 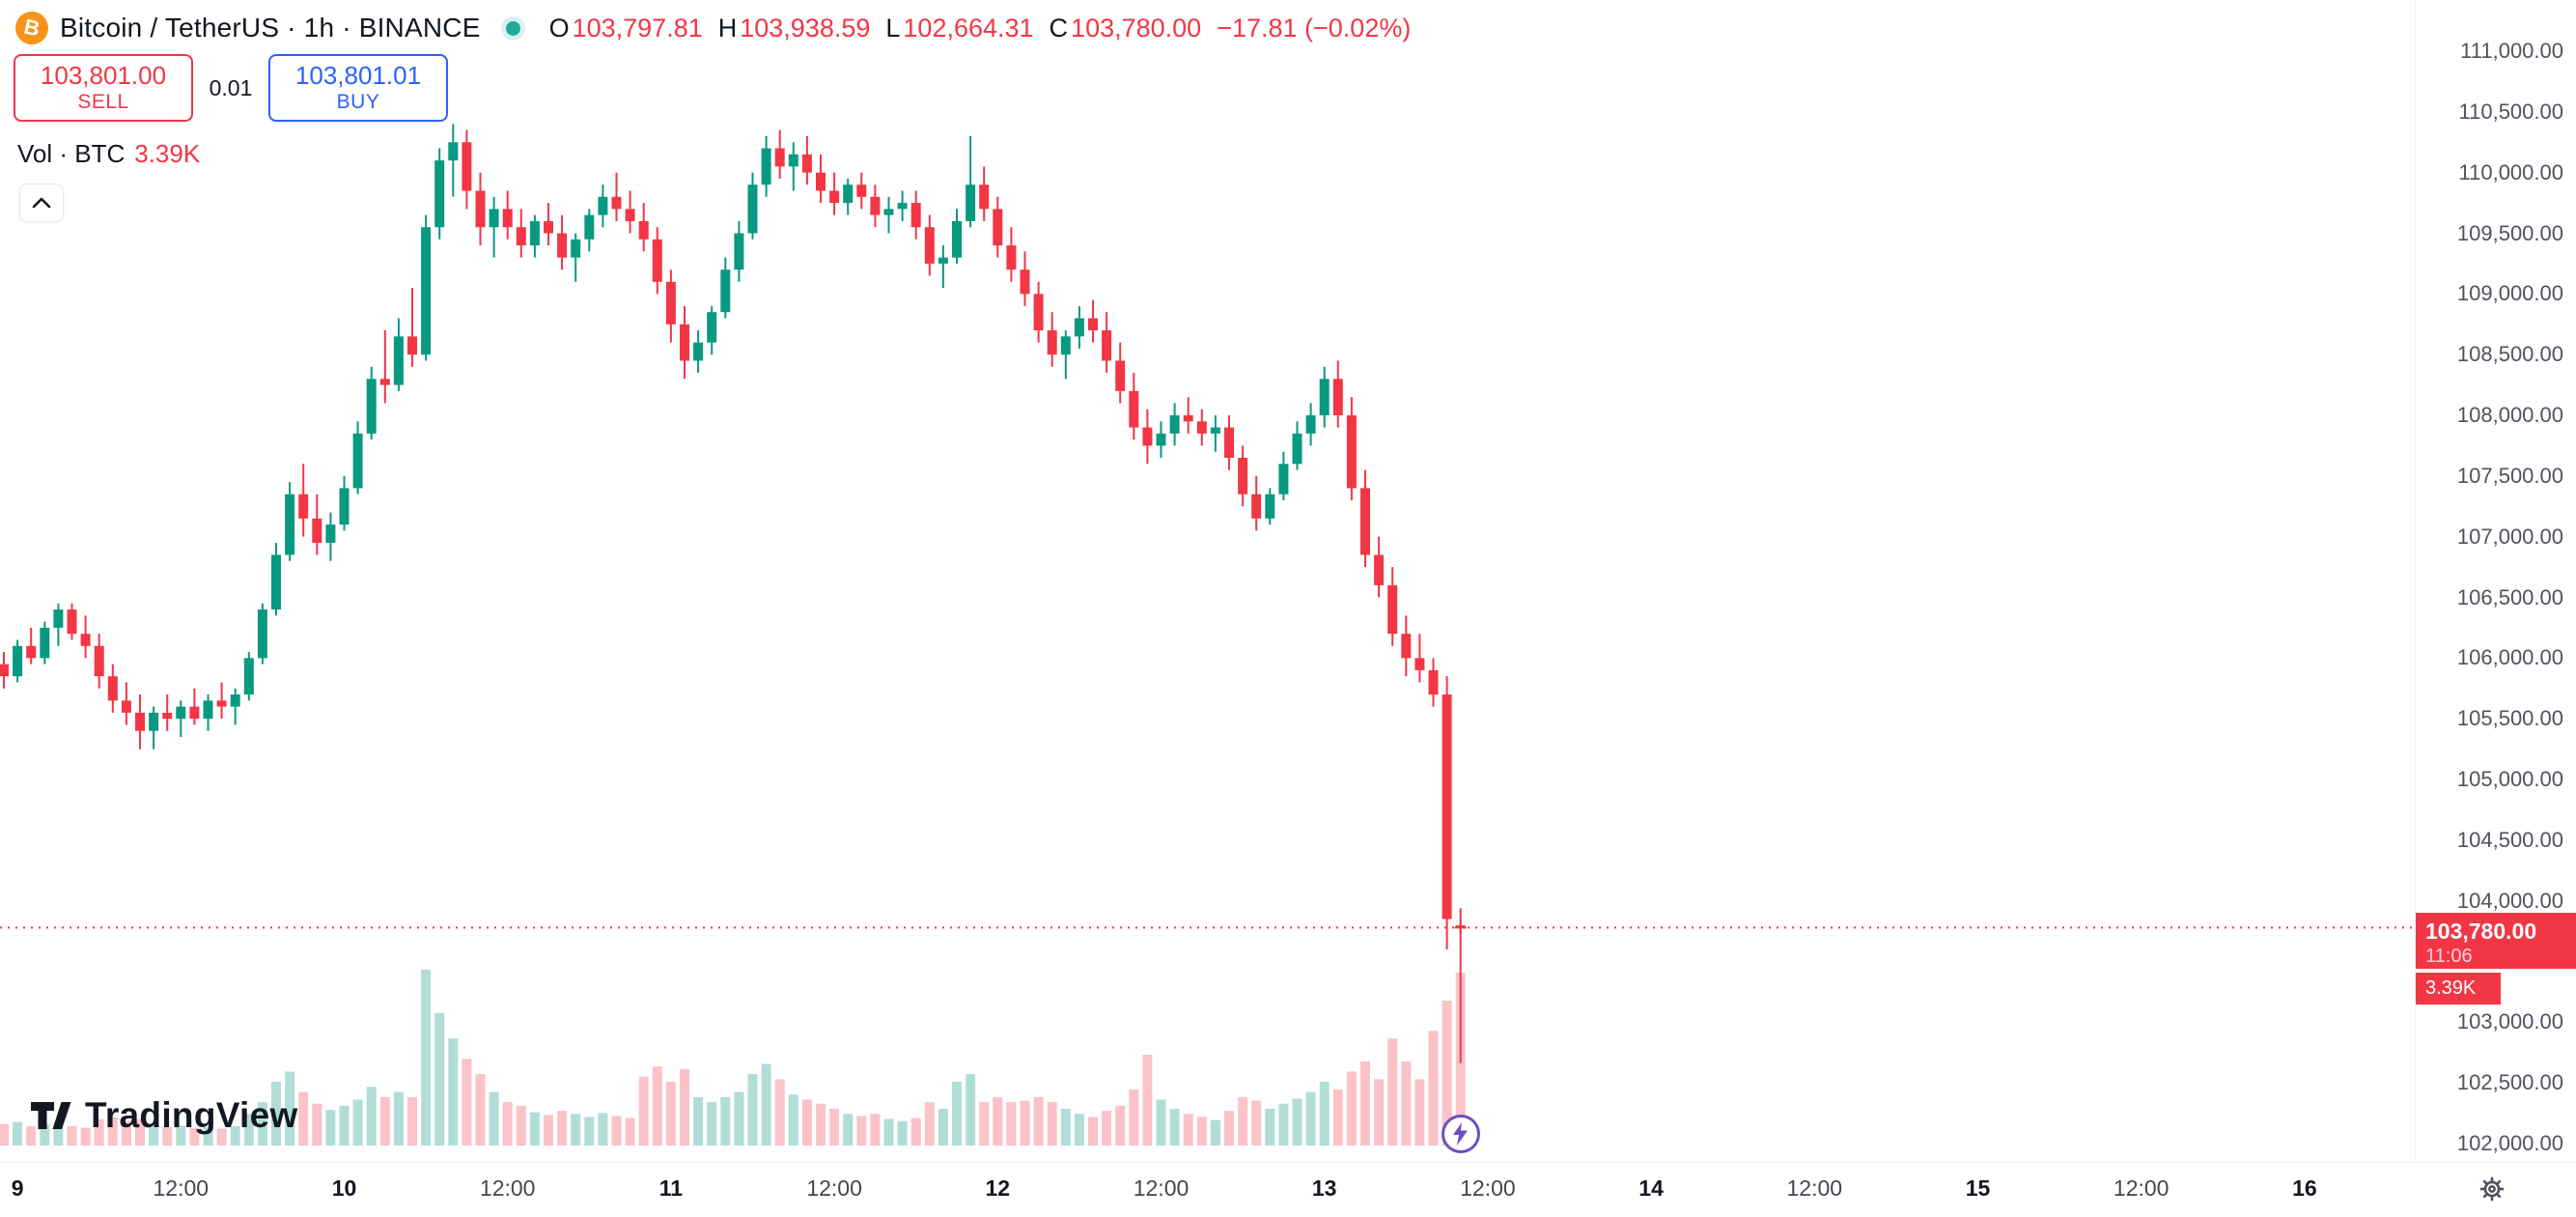 What do you see at coordinates (638, 27) in the screenshot?
I see `open-value: 103,797.81` at bounding box center [638, 27].